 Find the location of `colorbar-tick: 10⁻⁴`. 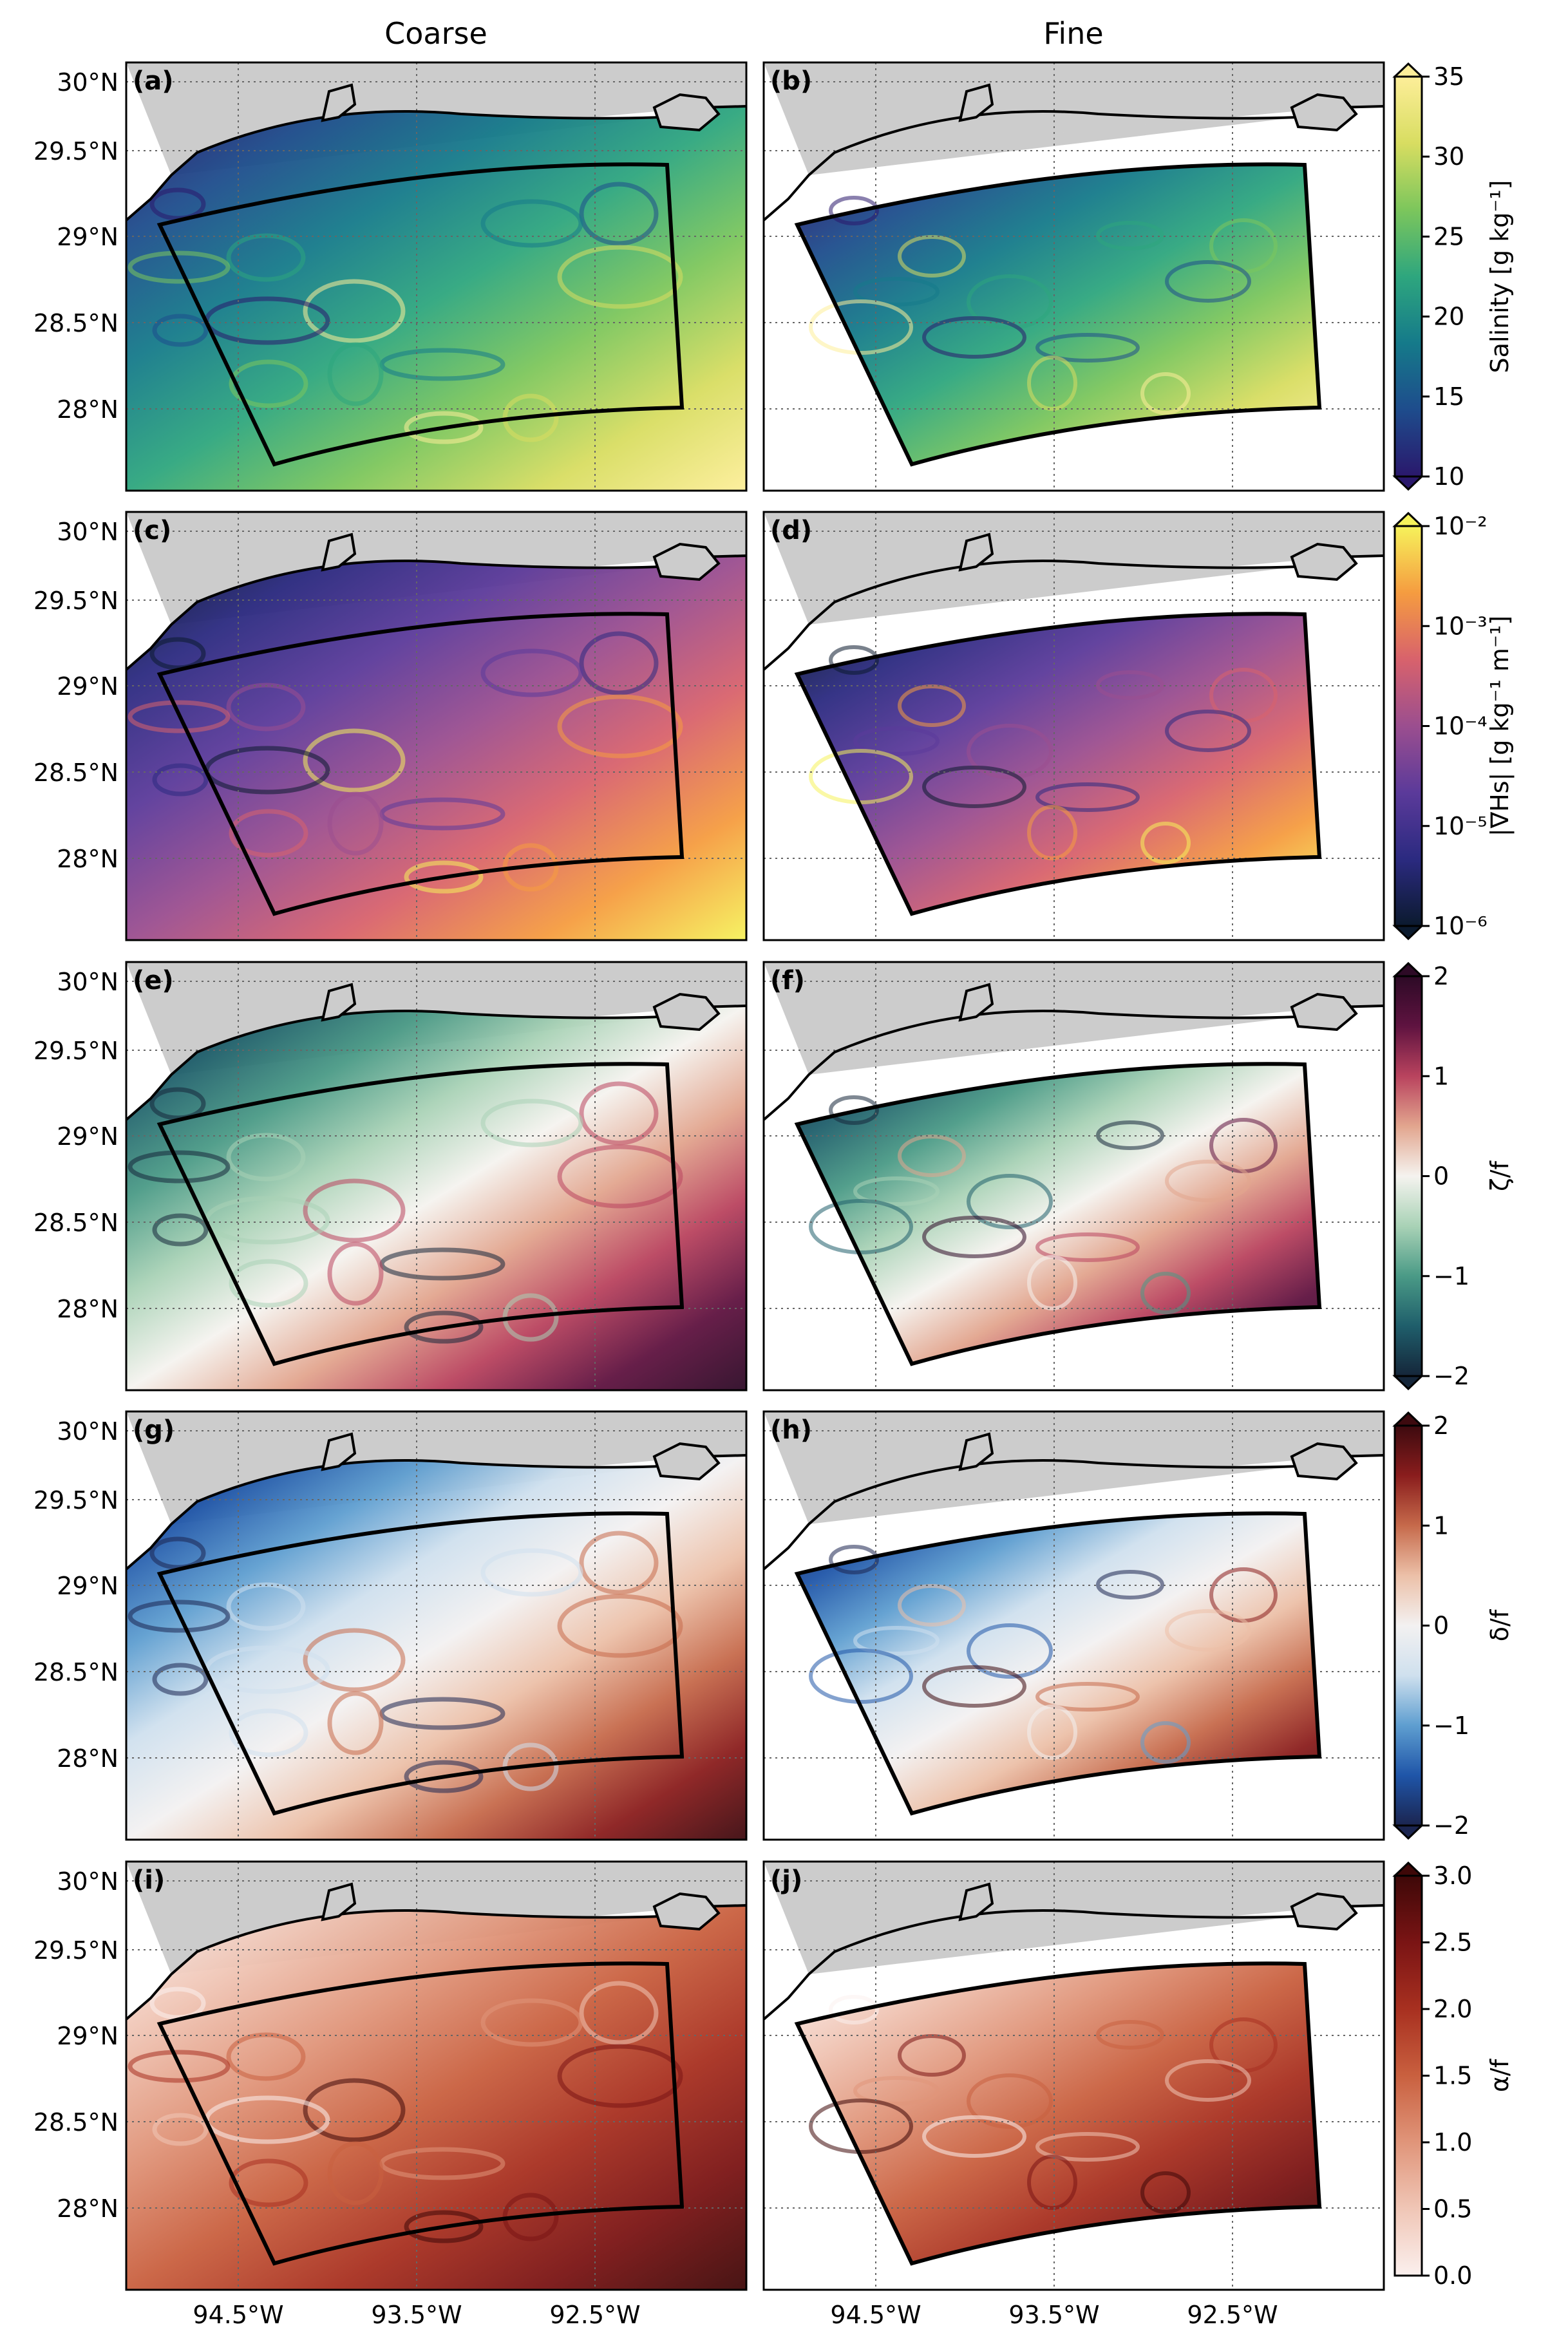

colorbar-tick: 10⁻⁴ is located at coordinates (1460, 726).